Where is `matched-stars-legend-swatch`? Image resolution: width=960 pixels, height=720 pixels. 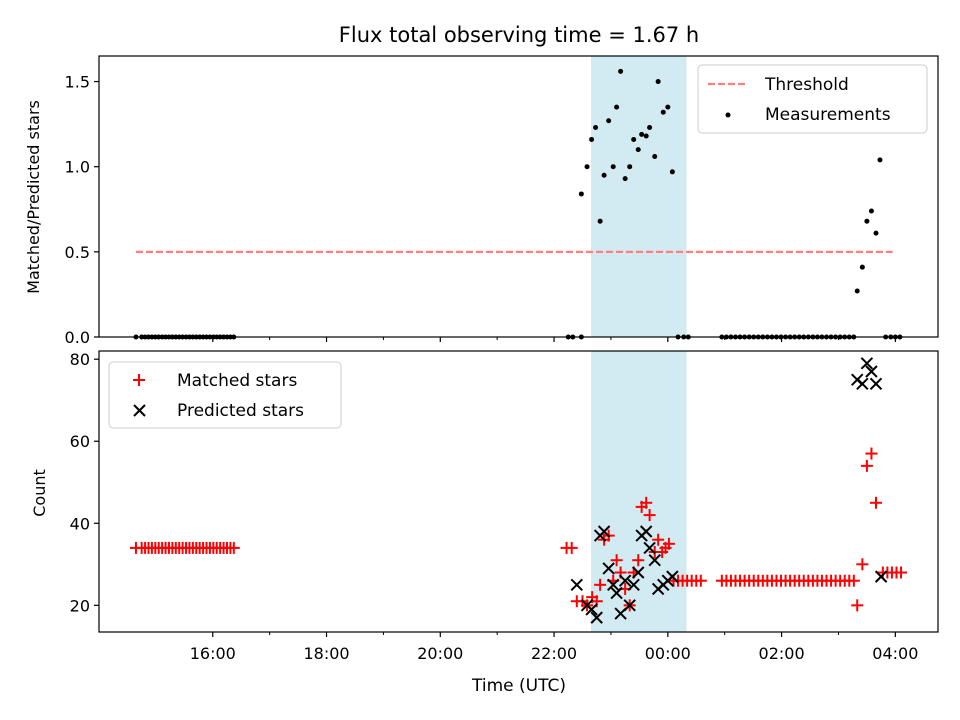 matched-stars-legend-swatch is located at coordinates (139, 380).